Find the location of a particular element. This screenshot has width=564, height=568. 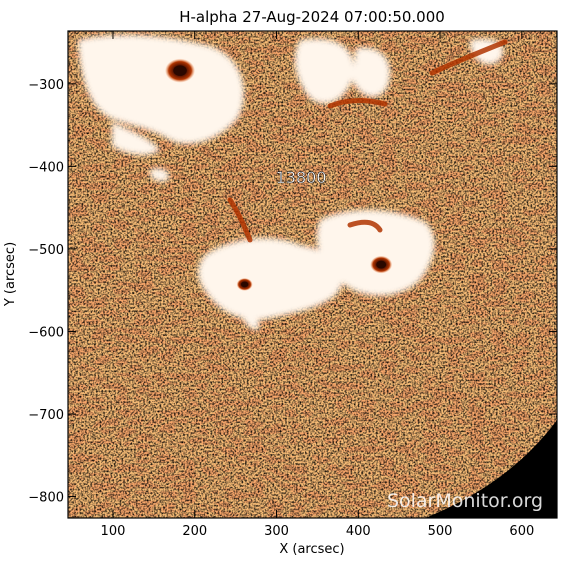

plot-title: H-alpha 27-Aug-2024 07:00:50.000 is located at coordinates (312, 17).